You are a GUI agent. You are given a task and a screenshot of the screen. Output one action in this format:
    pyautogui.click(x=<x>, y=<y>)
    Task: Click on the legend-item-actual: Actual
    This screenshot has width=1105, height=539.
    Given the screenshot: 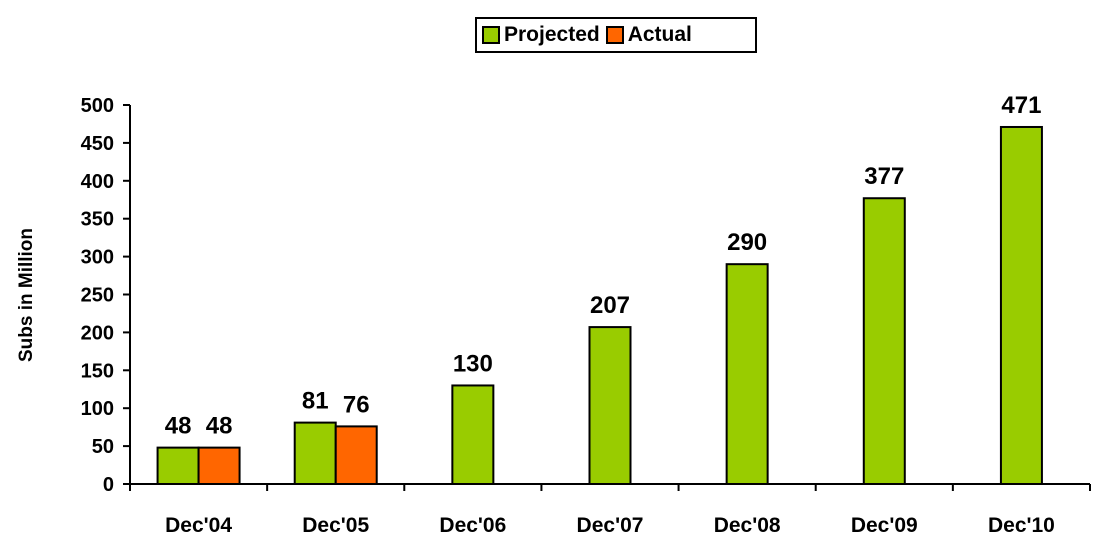 What is the action you would take?
    pyautogui.click(x=648, y=35)
    